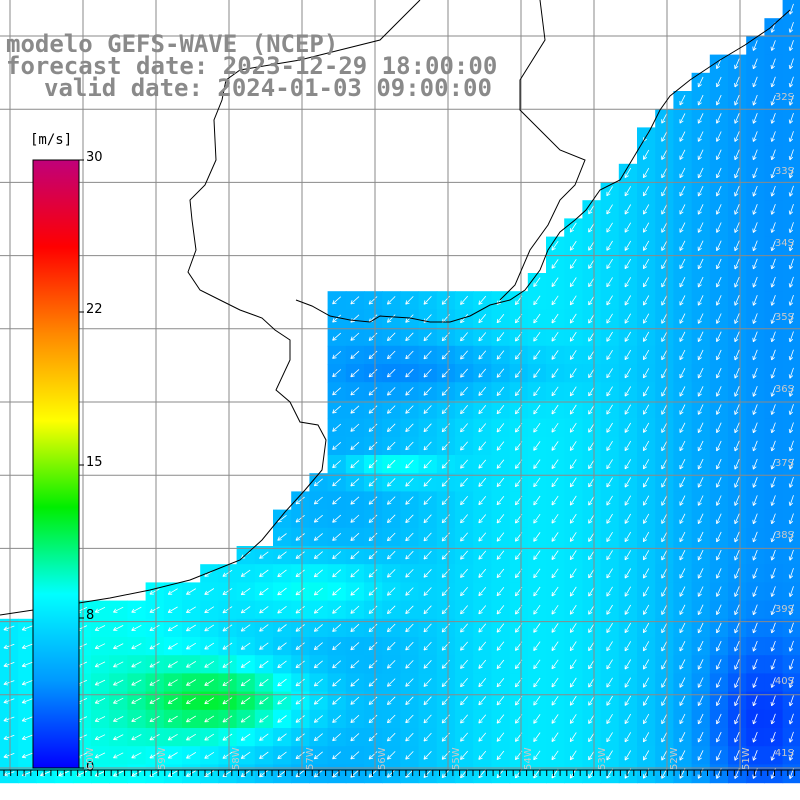 The width and height of the screenshot is (800, 800). Describe the element at coordinates (528, 758) in the screenshot. I see `lon-label: 54W` at that location.